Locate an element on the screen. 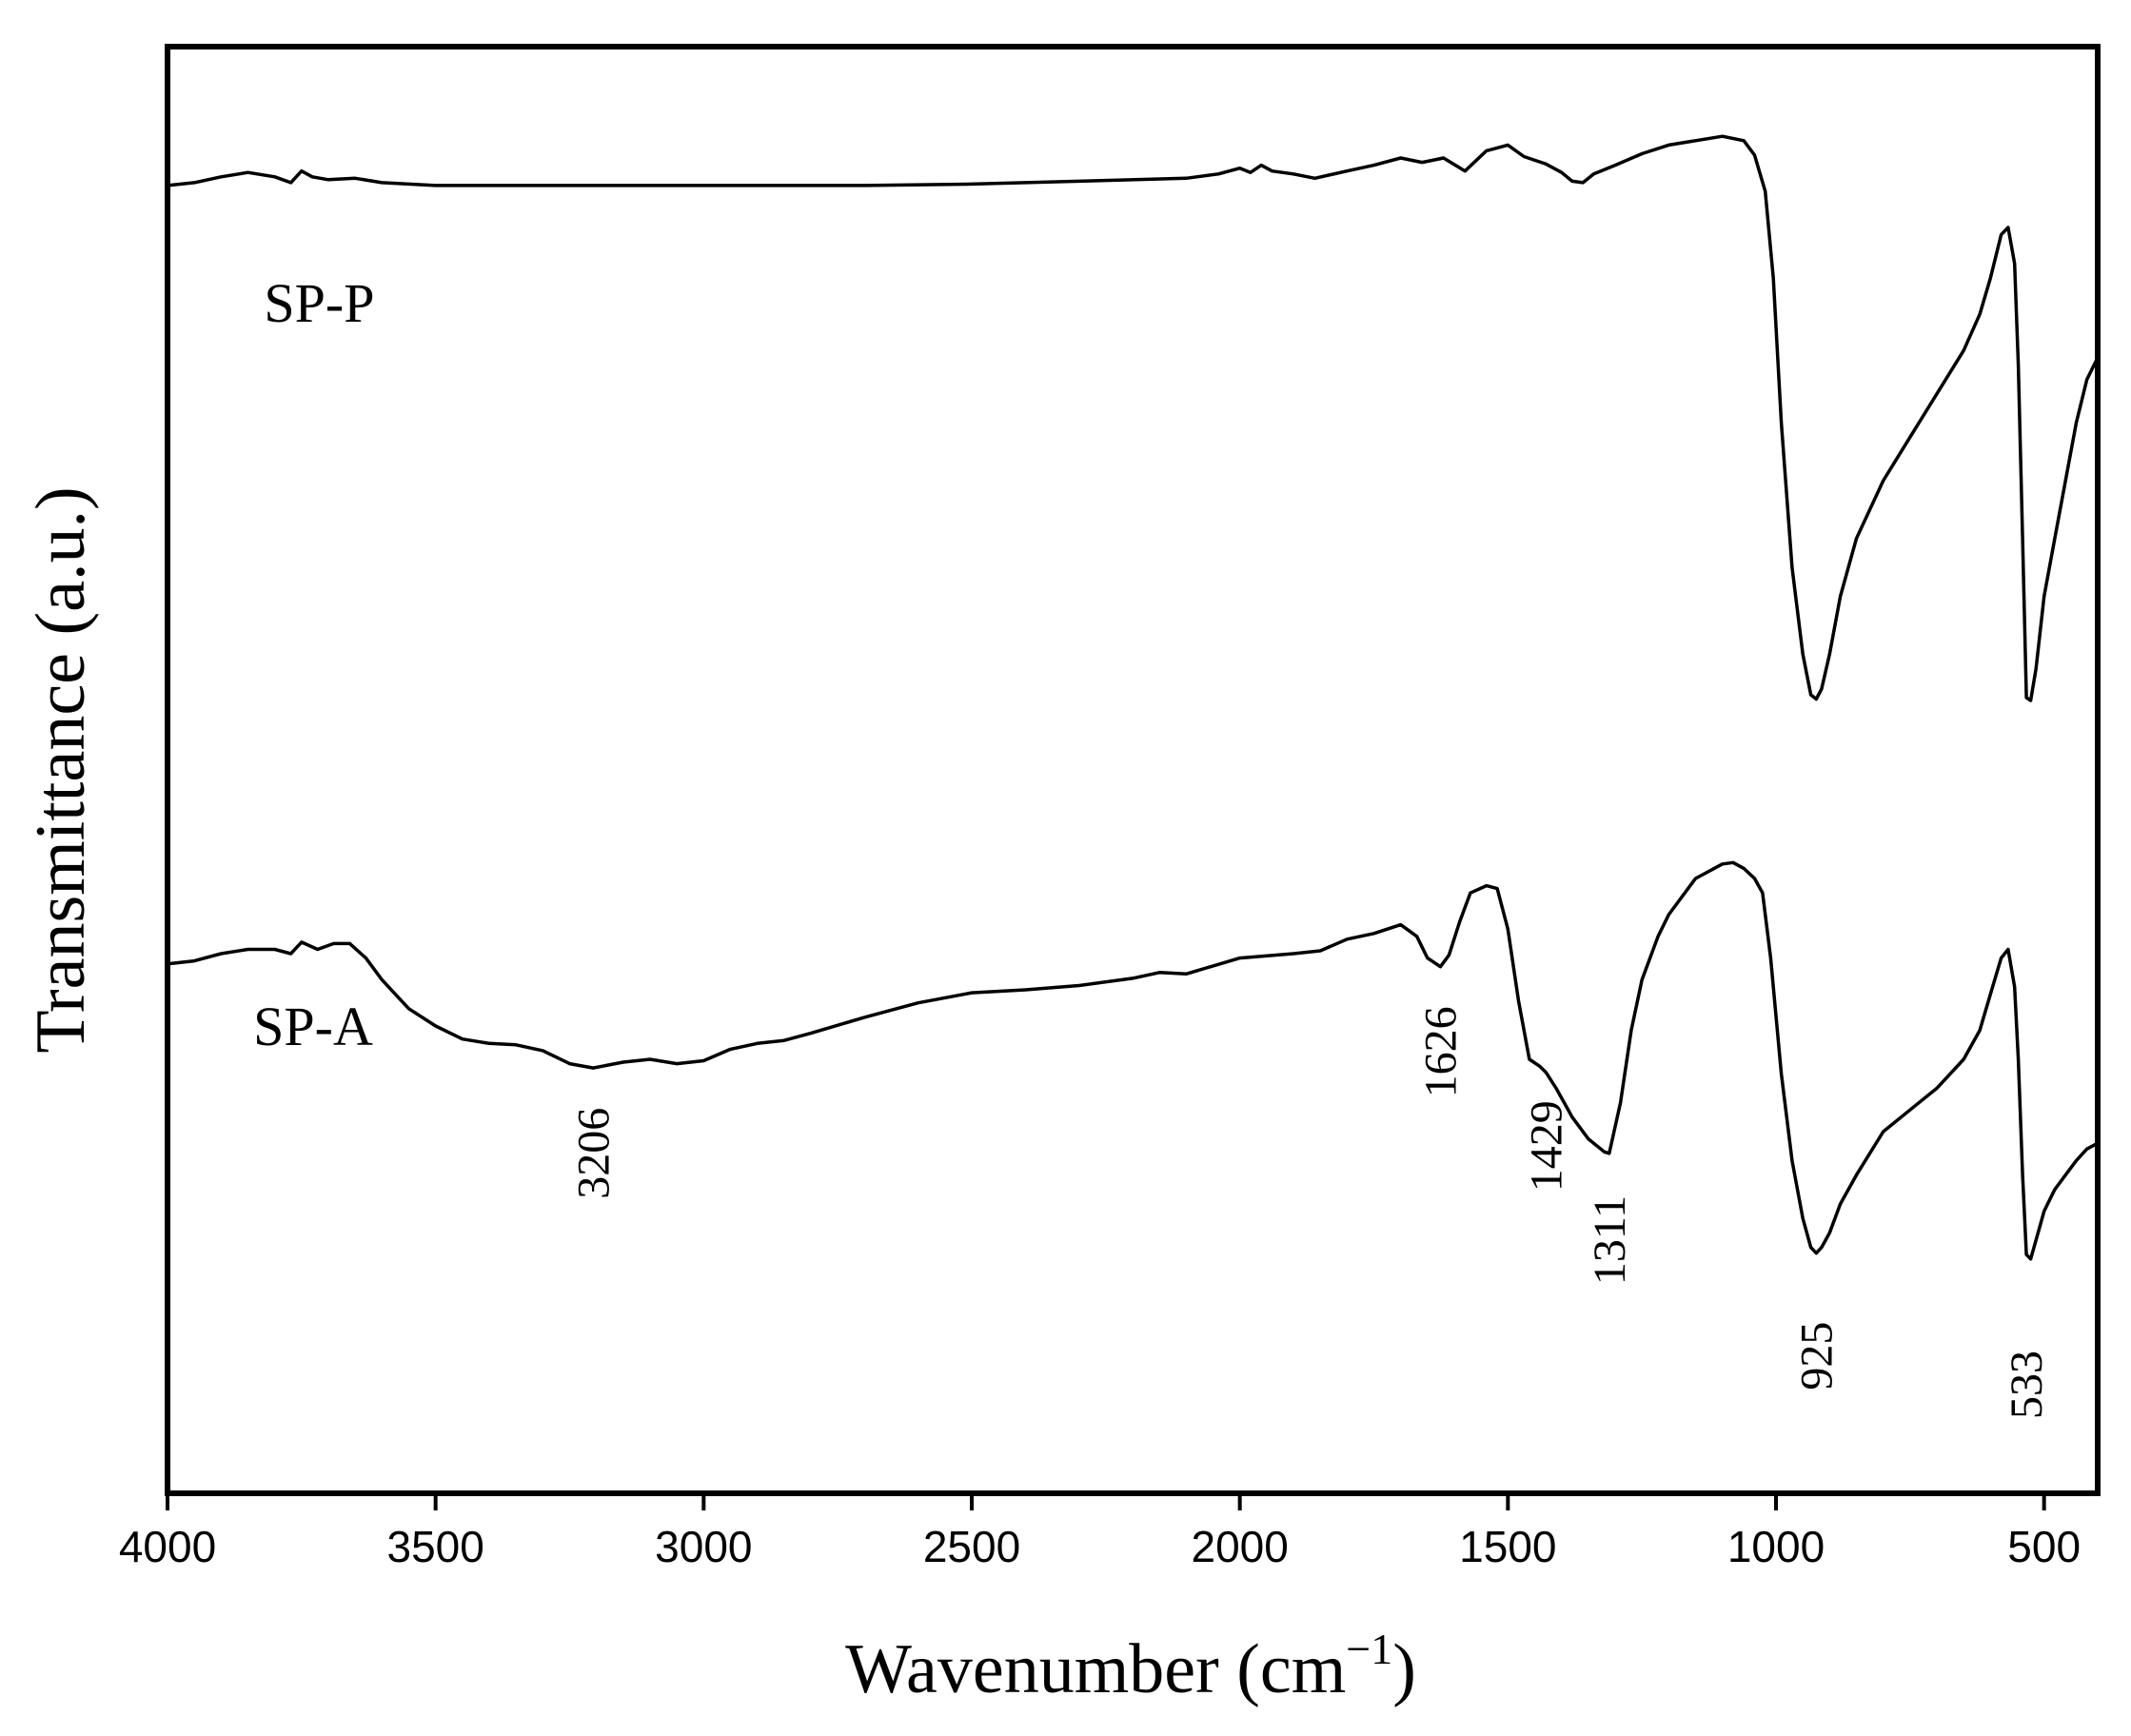 This screenshot has width=2131, height=1736. x-axis-label: Wavenumber (cm−1) is located at coordinates (1130, 1666).